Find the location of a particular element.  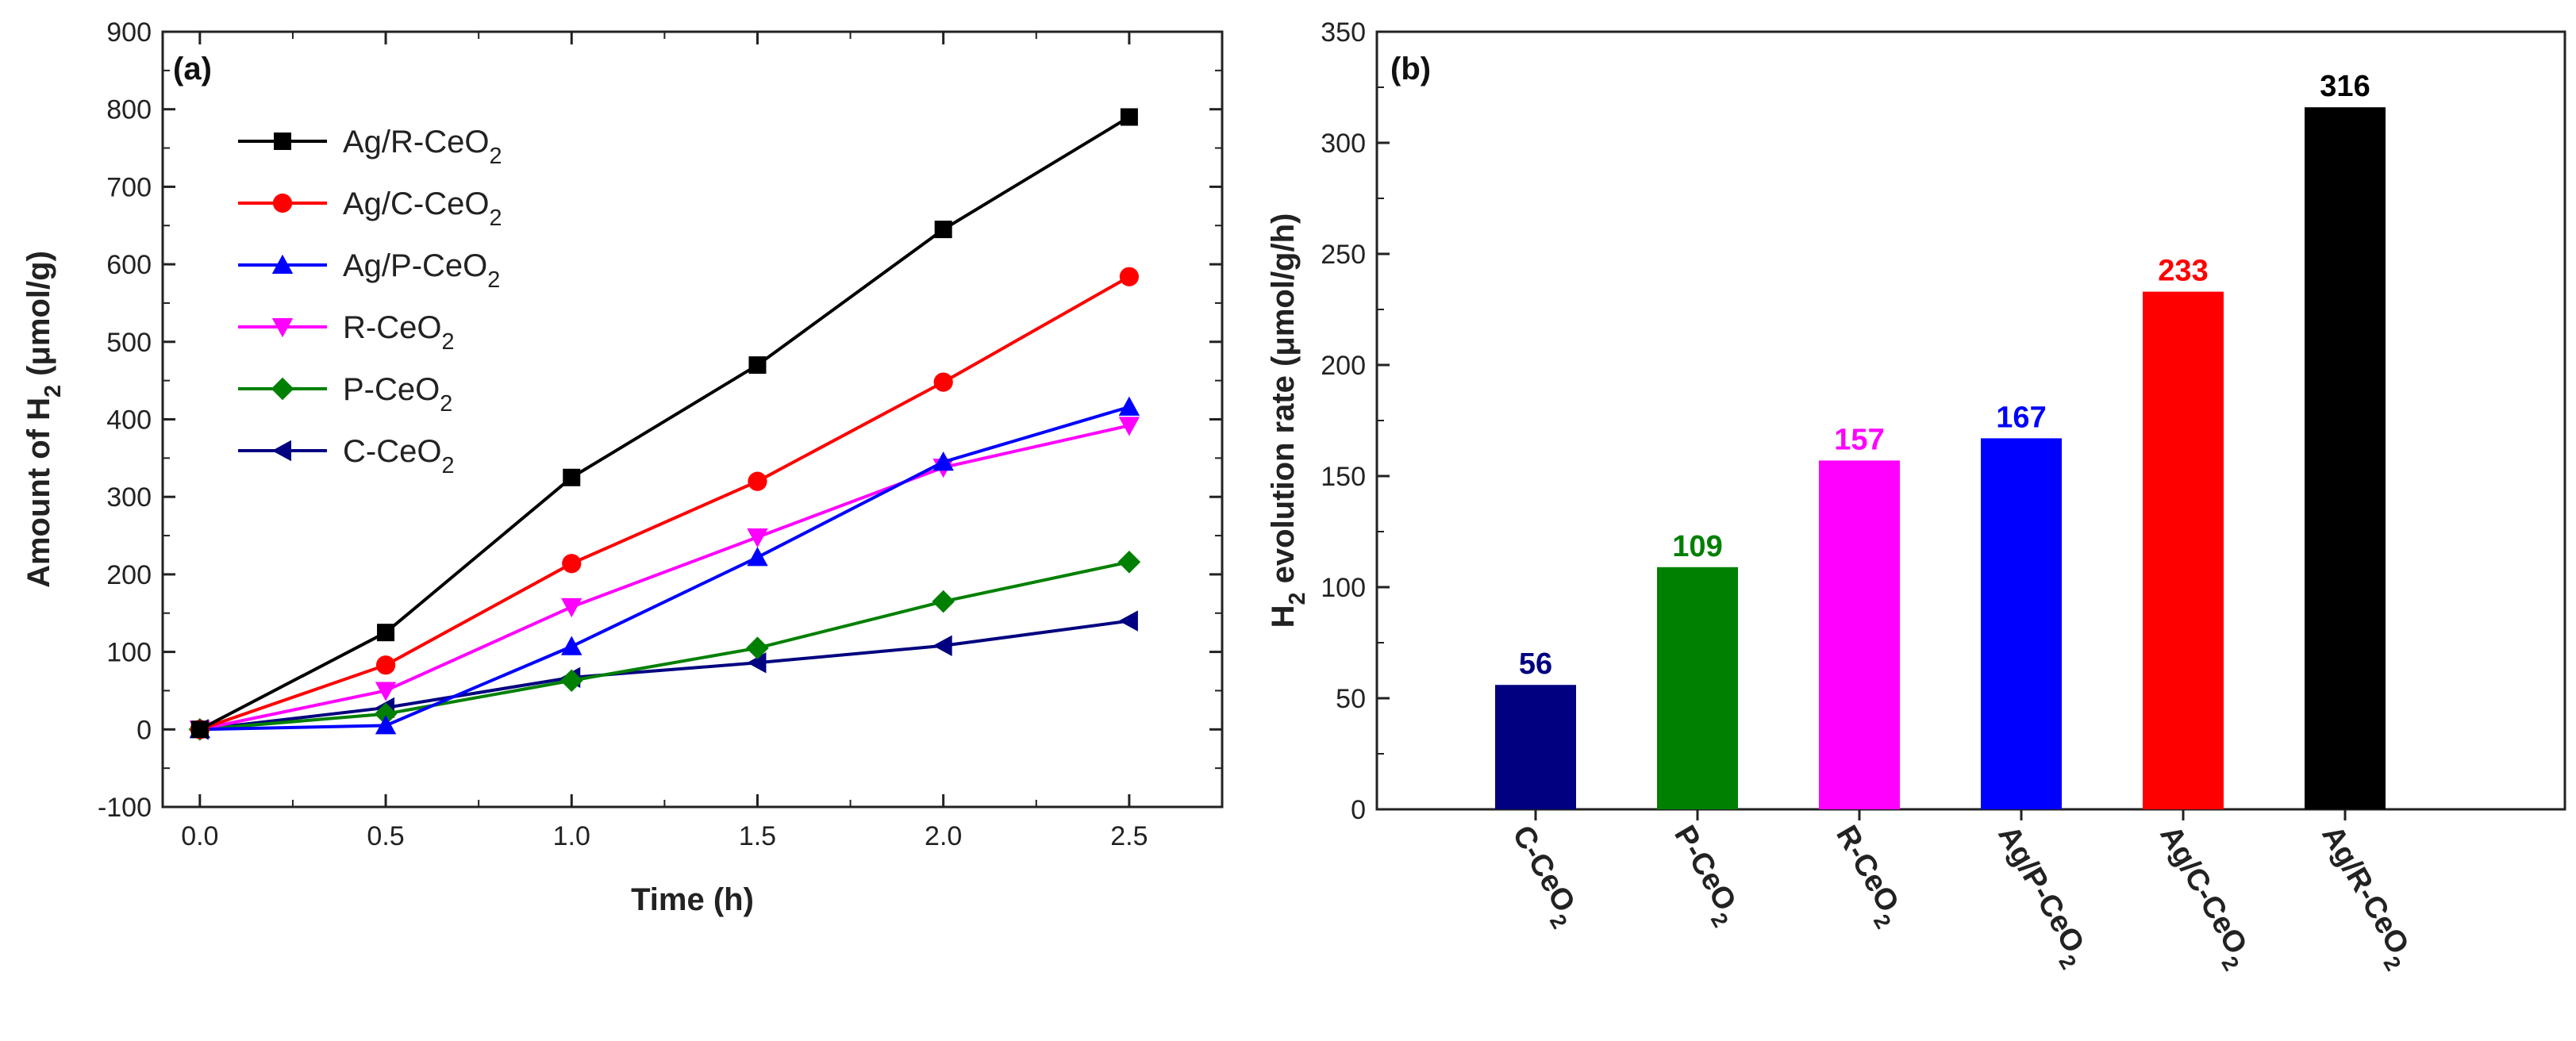

bar-value-label-2: 157 is located at coordinates (1859, 440).